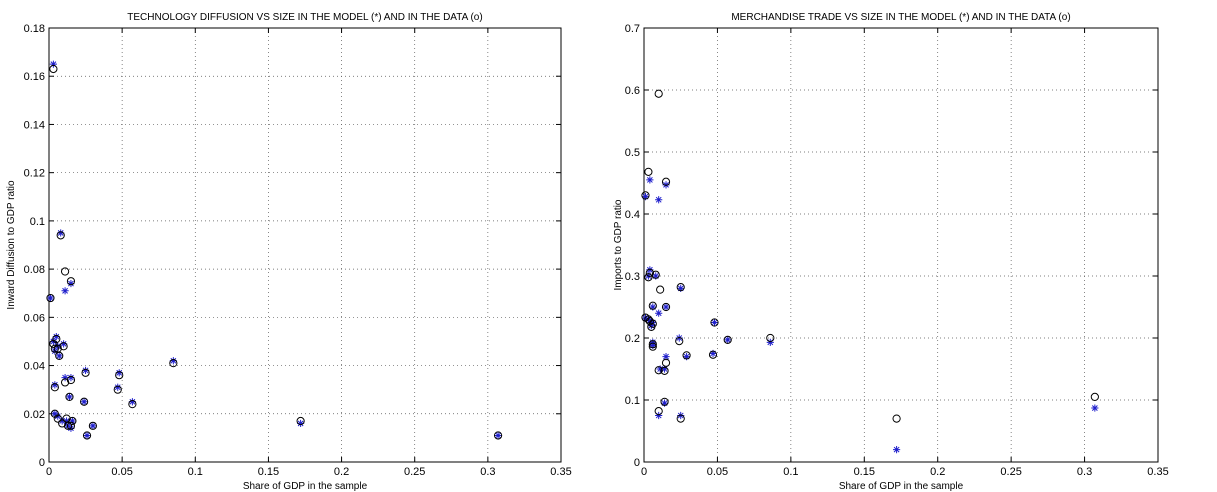 This screenshot has height=492, width=1217. Describe the element at coordinates (34, 174) in the screenshot. I see `y-tick-label: 0.12` at that location.